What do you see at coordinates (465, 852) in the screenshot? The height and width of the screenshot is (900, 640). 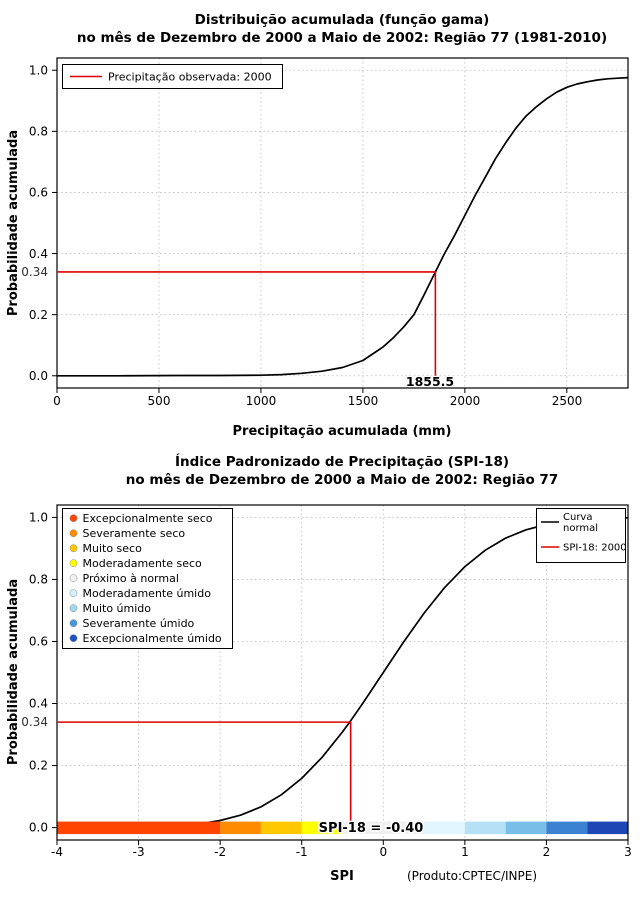 I see `x-tick-label: 1` at bounding box center [465, 852].